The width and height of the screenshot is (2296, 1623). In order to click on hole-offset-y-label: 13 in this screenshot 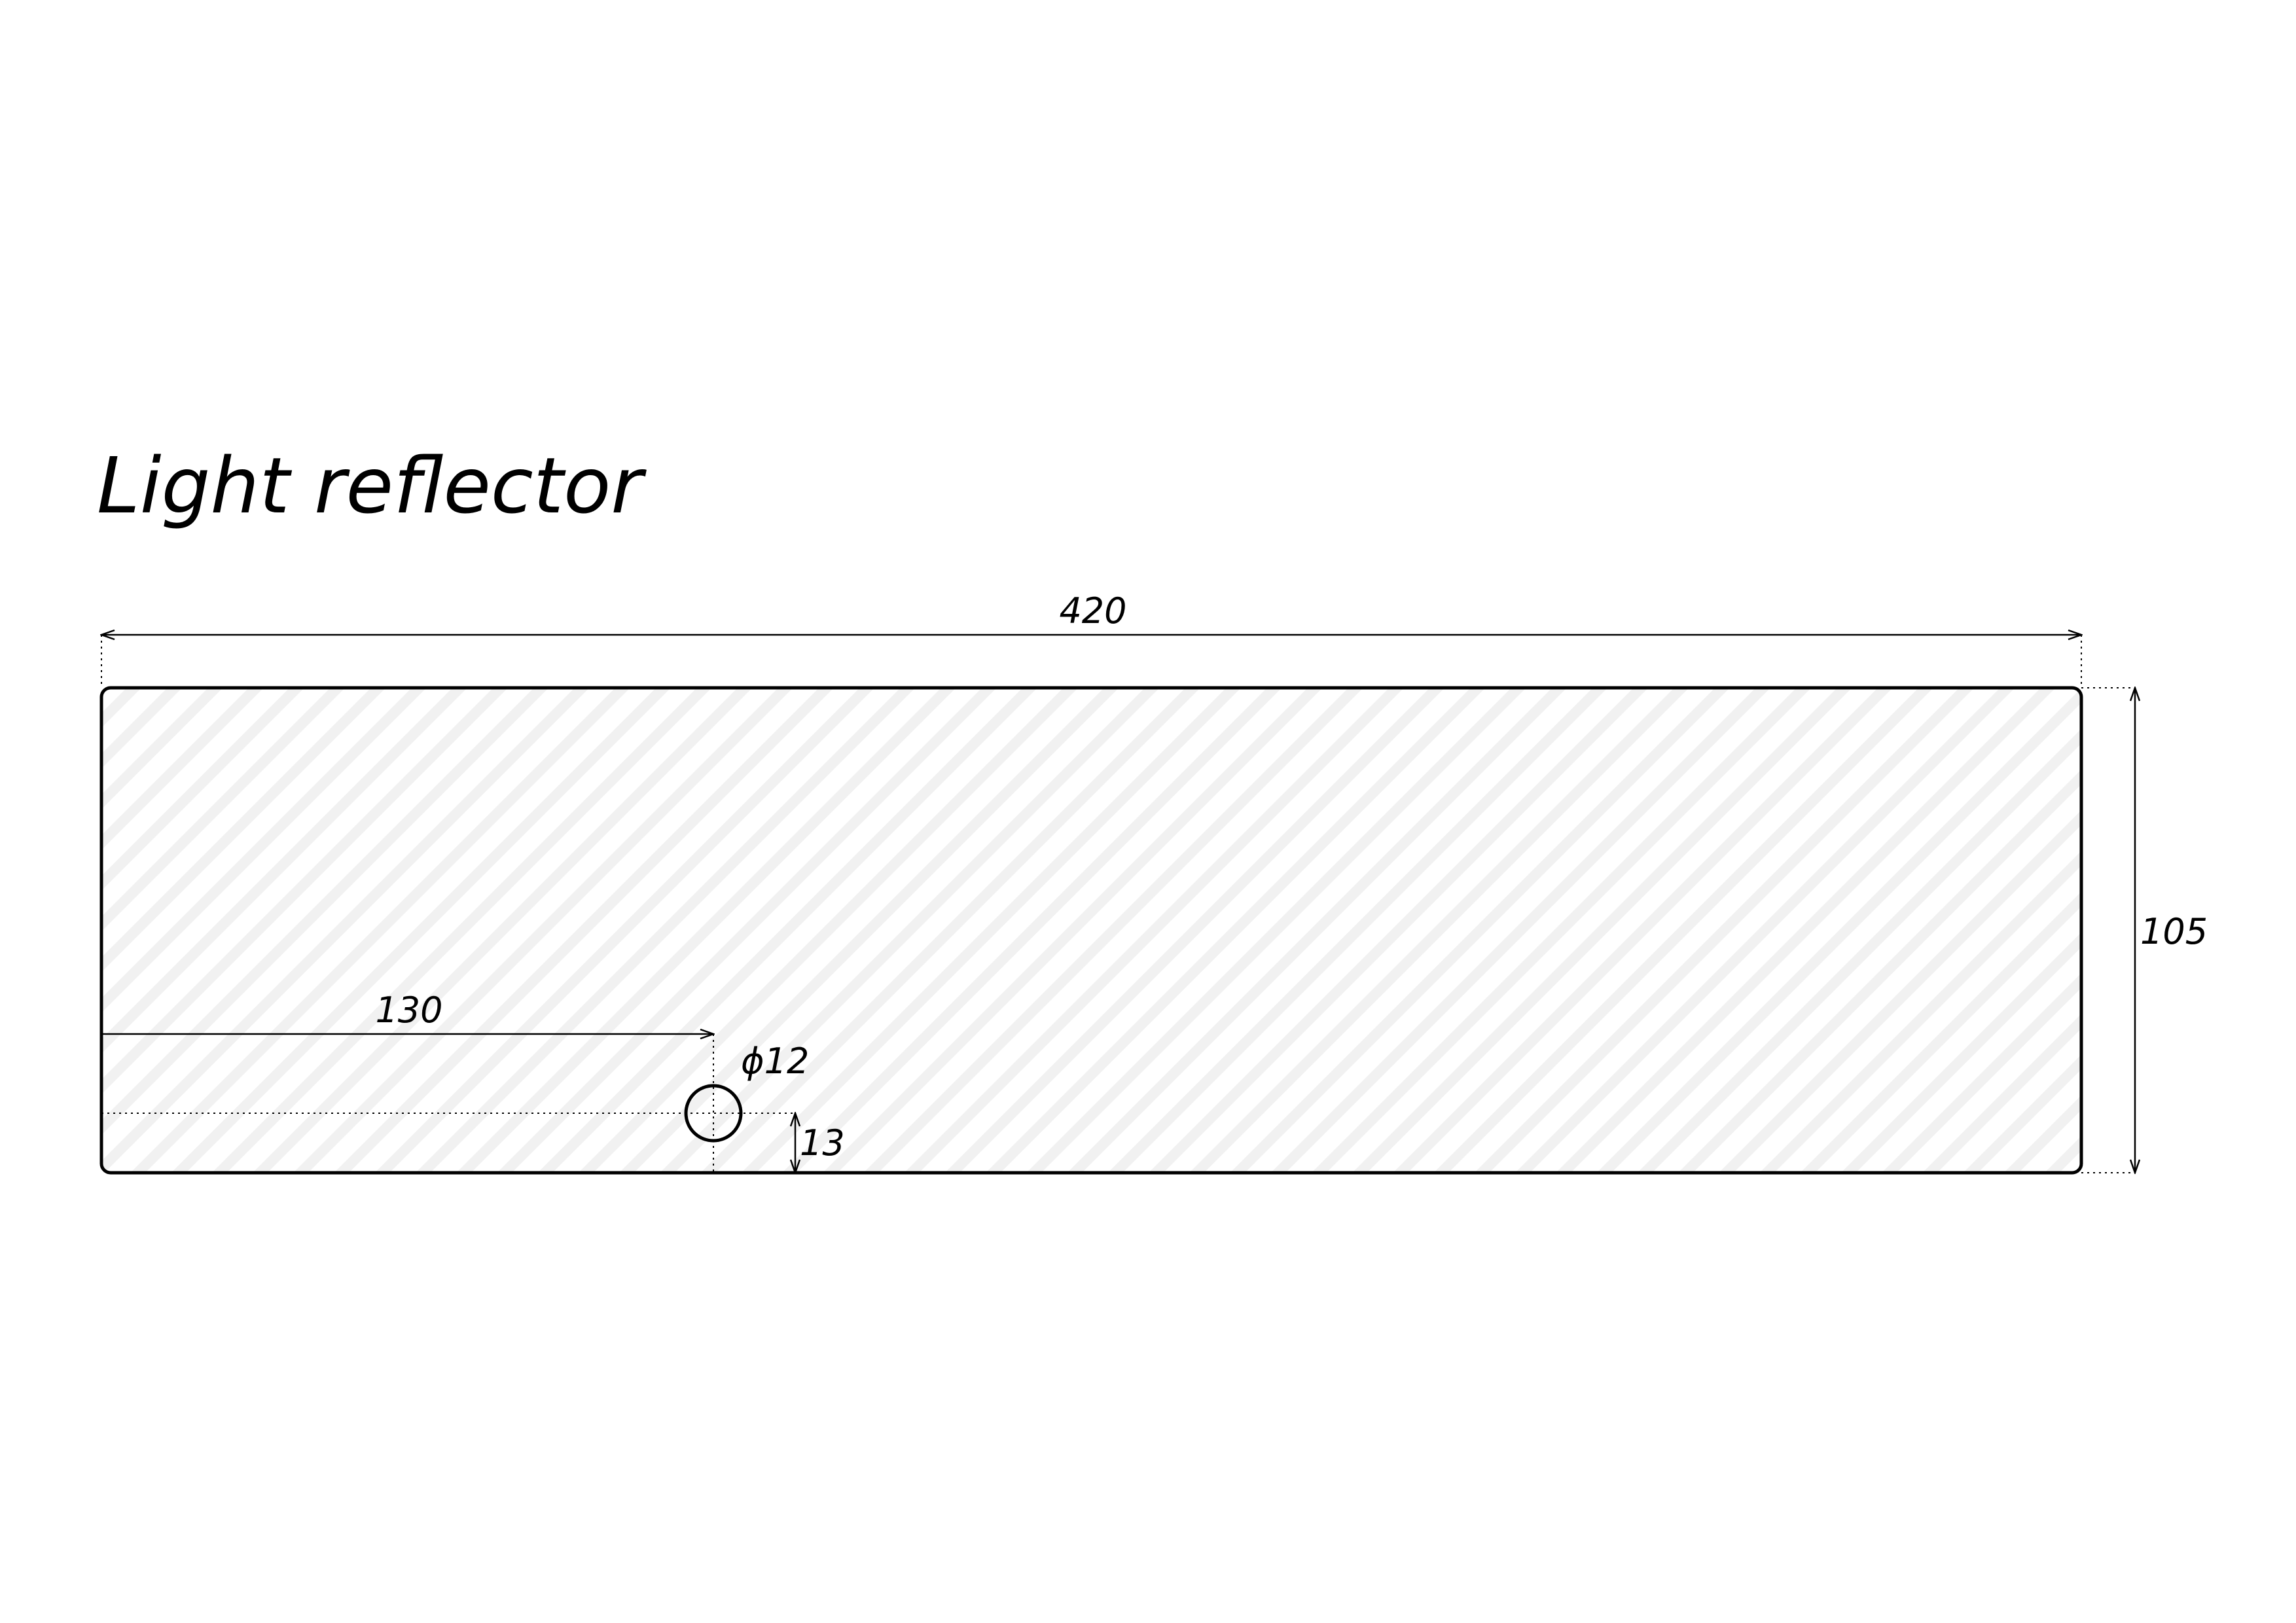, I will do `click(822, 1143)`.